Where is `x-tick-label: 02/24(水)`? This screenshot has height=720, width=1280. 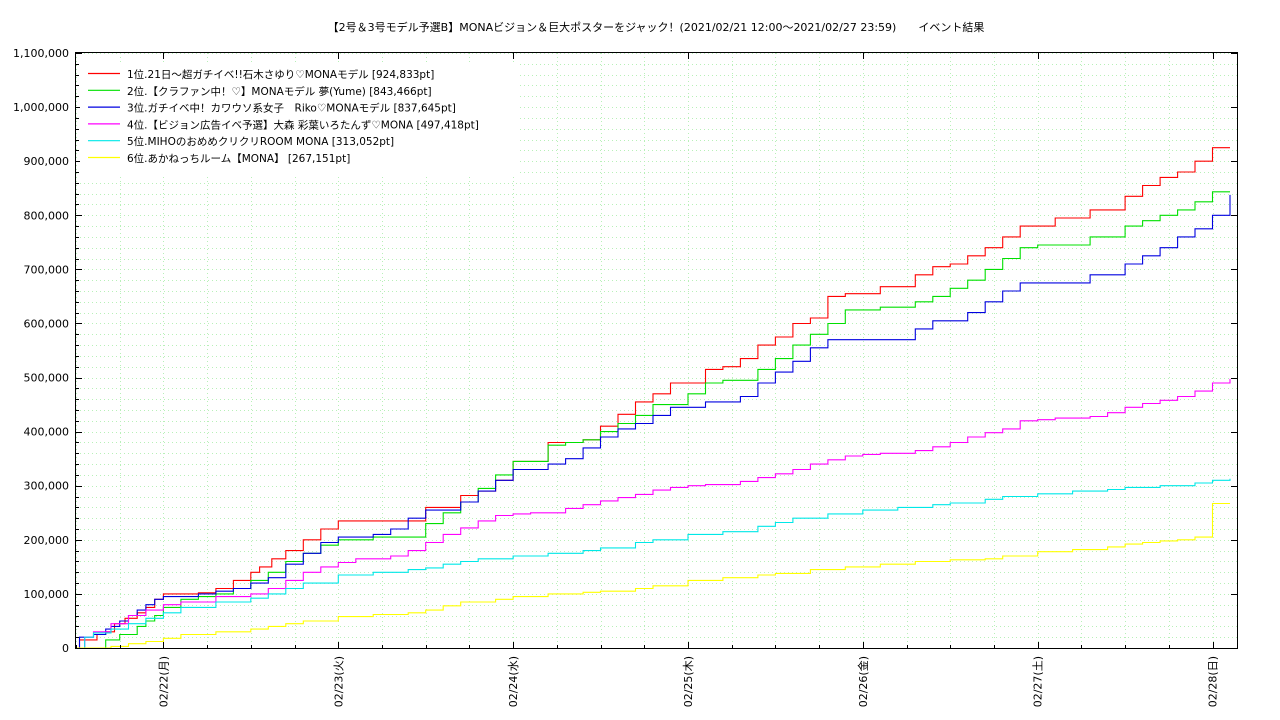 x-tick-label: 02/24(水) is located at coordinates (513, 681).